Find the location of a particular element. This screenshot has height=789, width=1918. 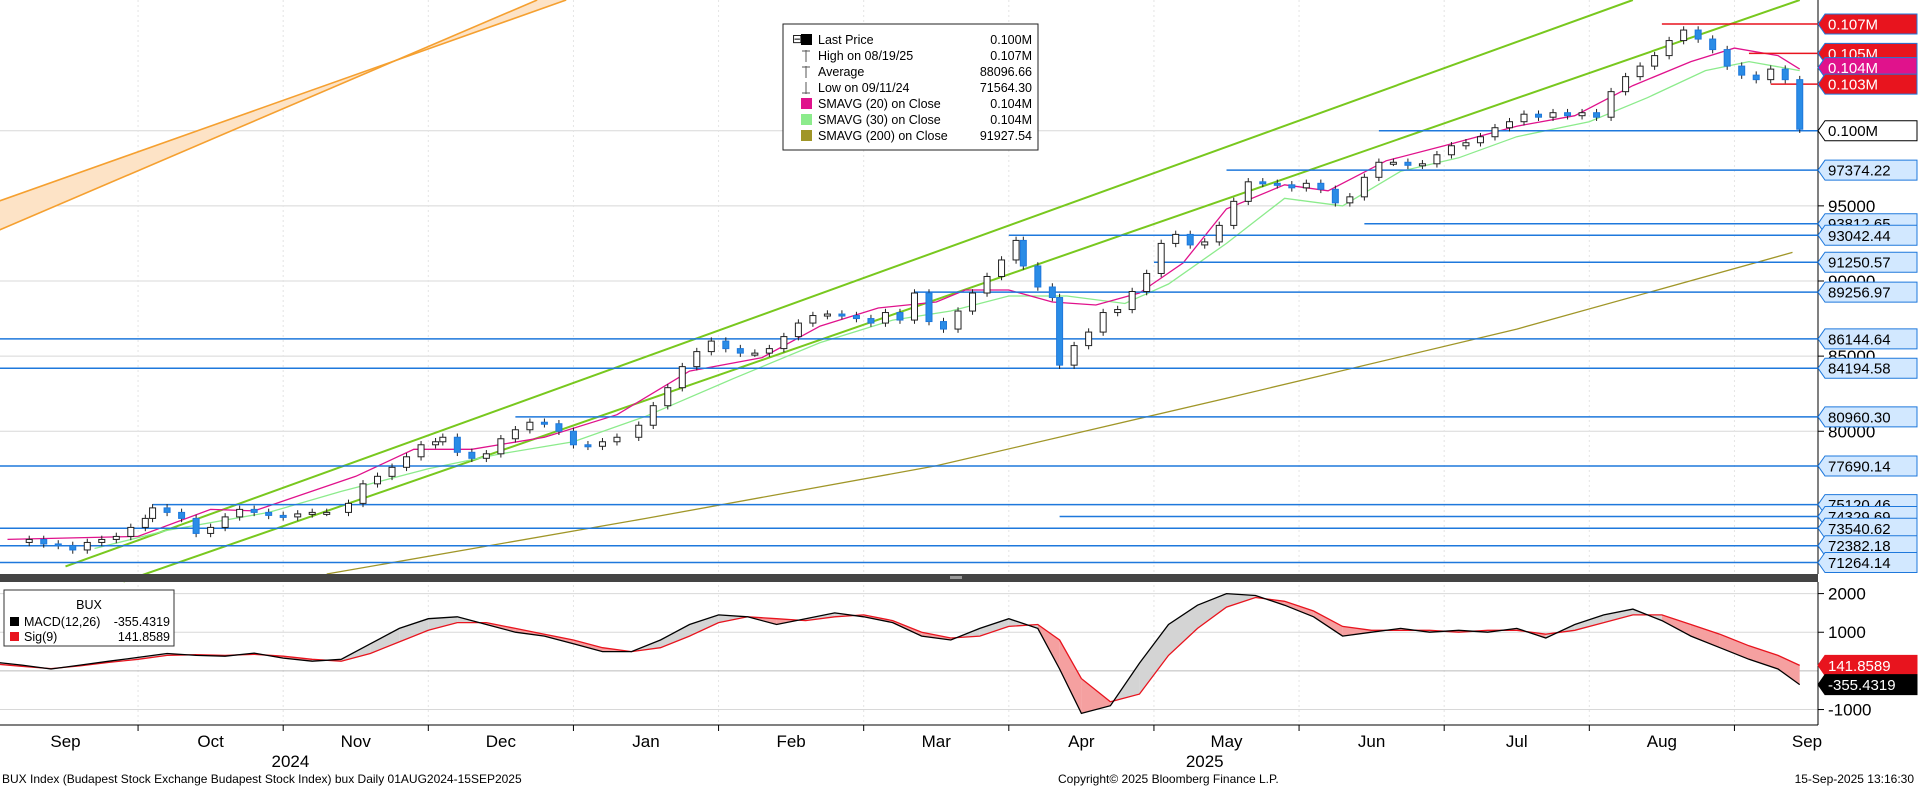

macd-legend-box is located at coordinates (89, 618).